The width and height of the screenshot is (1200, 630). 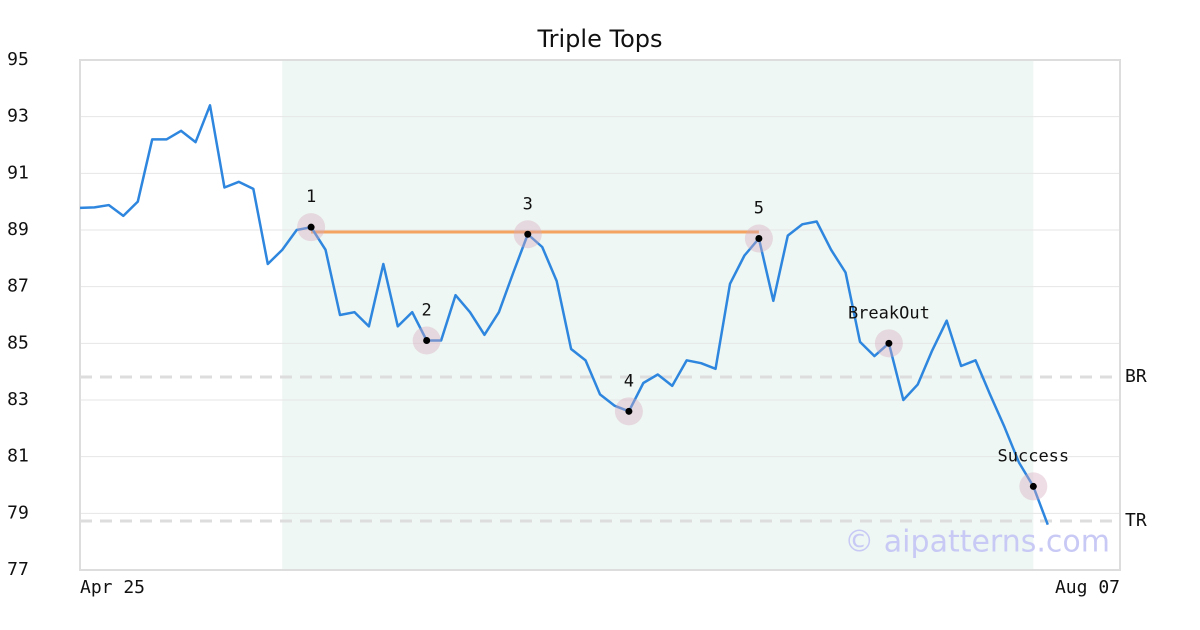 I want to click on y-tick-label: 89, so click(x=18, y=229).